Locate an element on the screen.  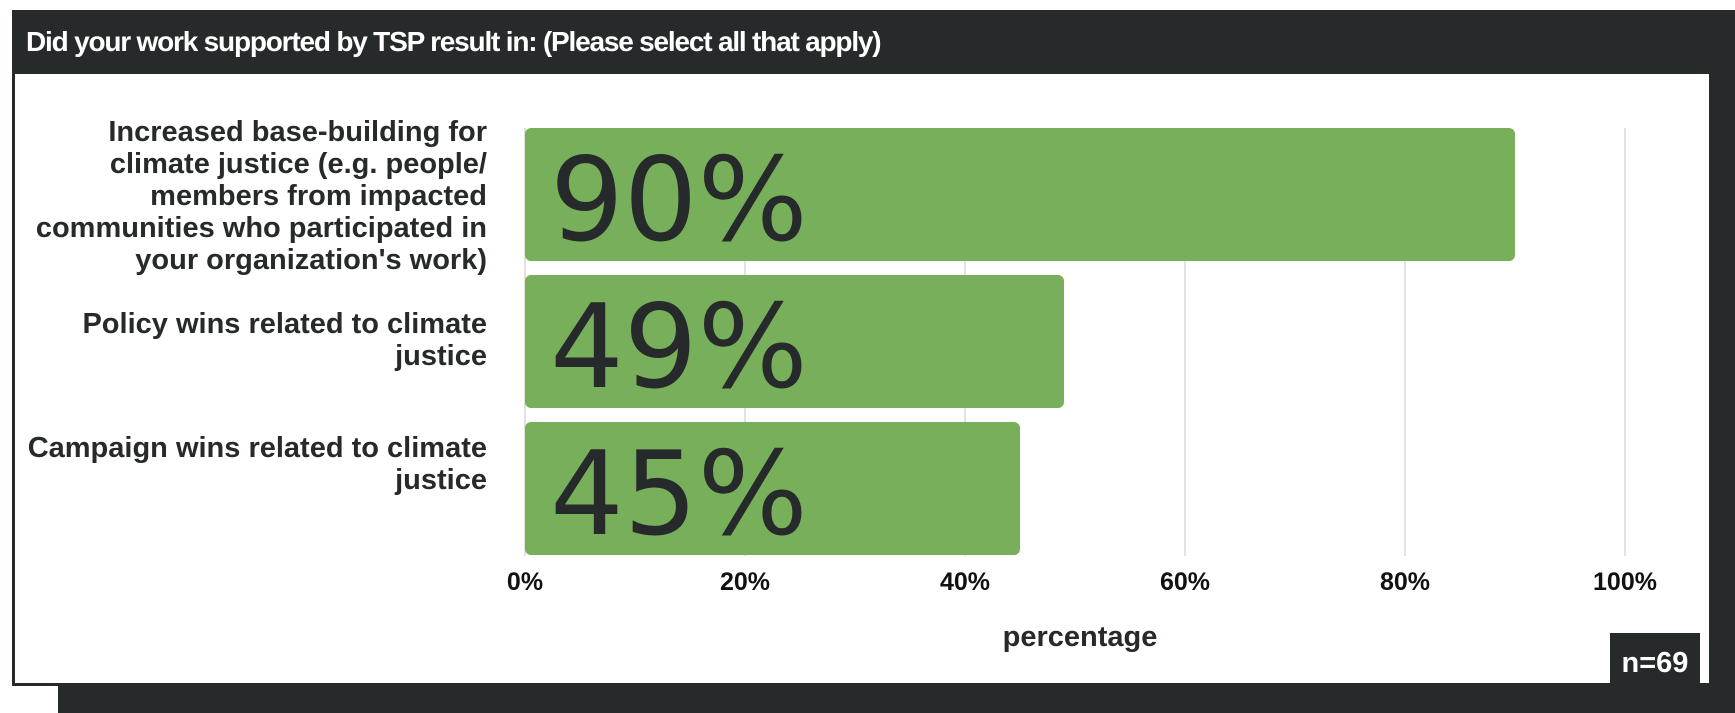
x-tick-label: 20% is located at coordinates (745, 582).